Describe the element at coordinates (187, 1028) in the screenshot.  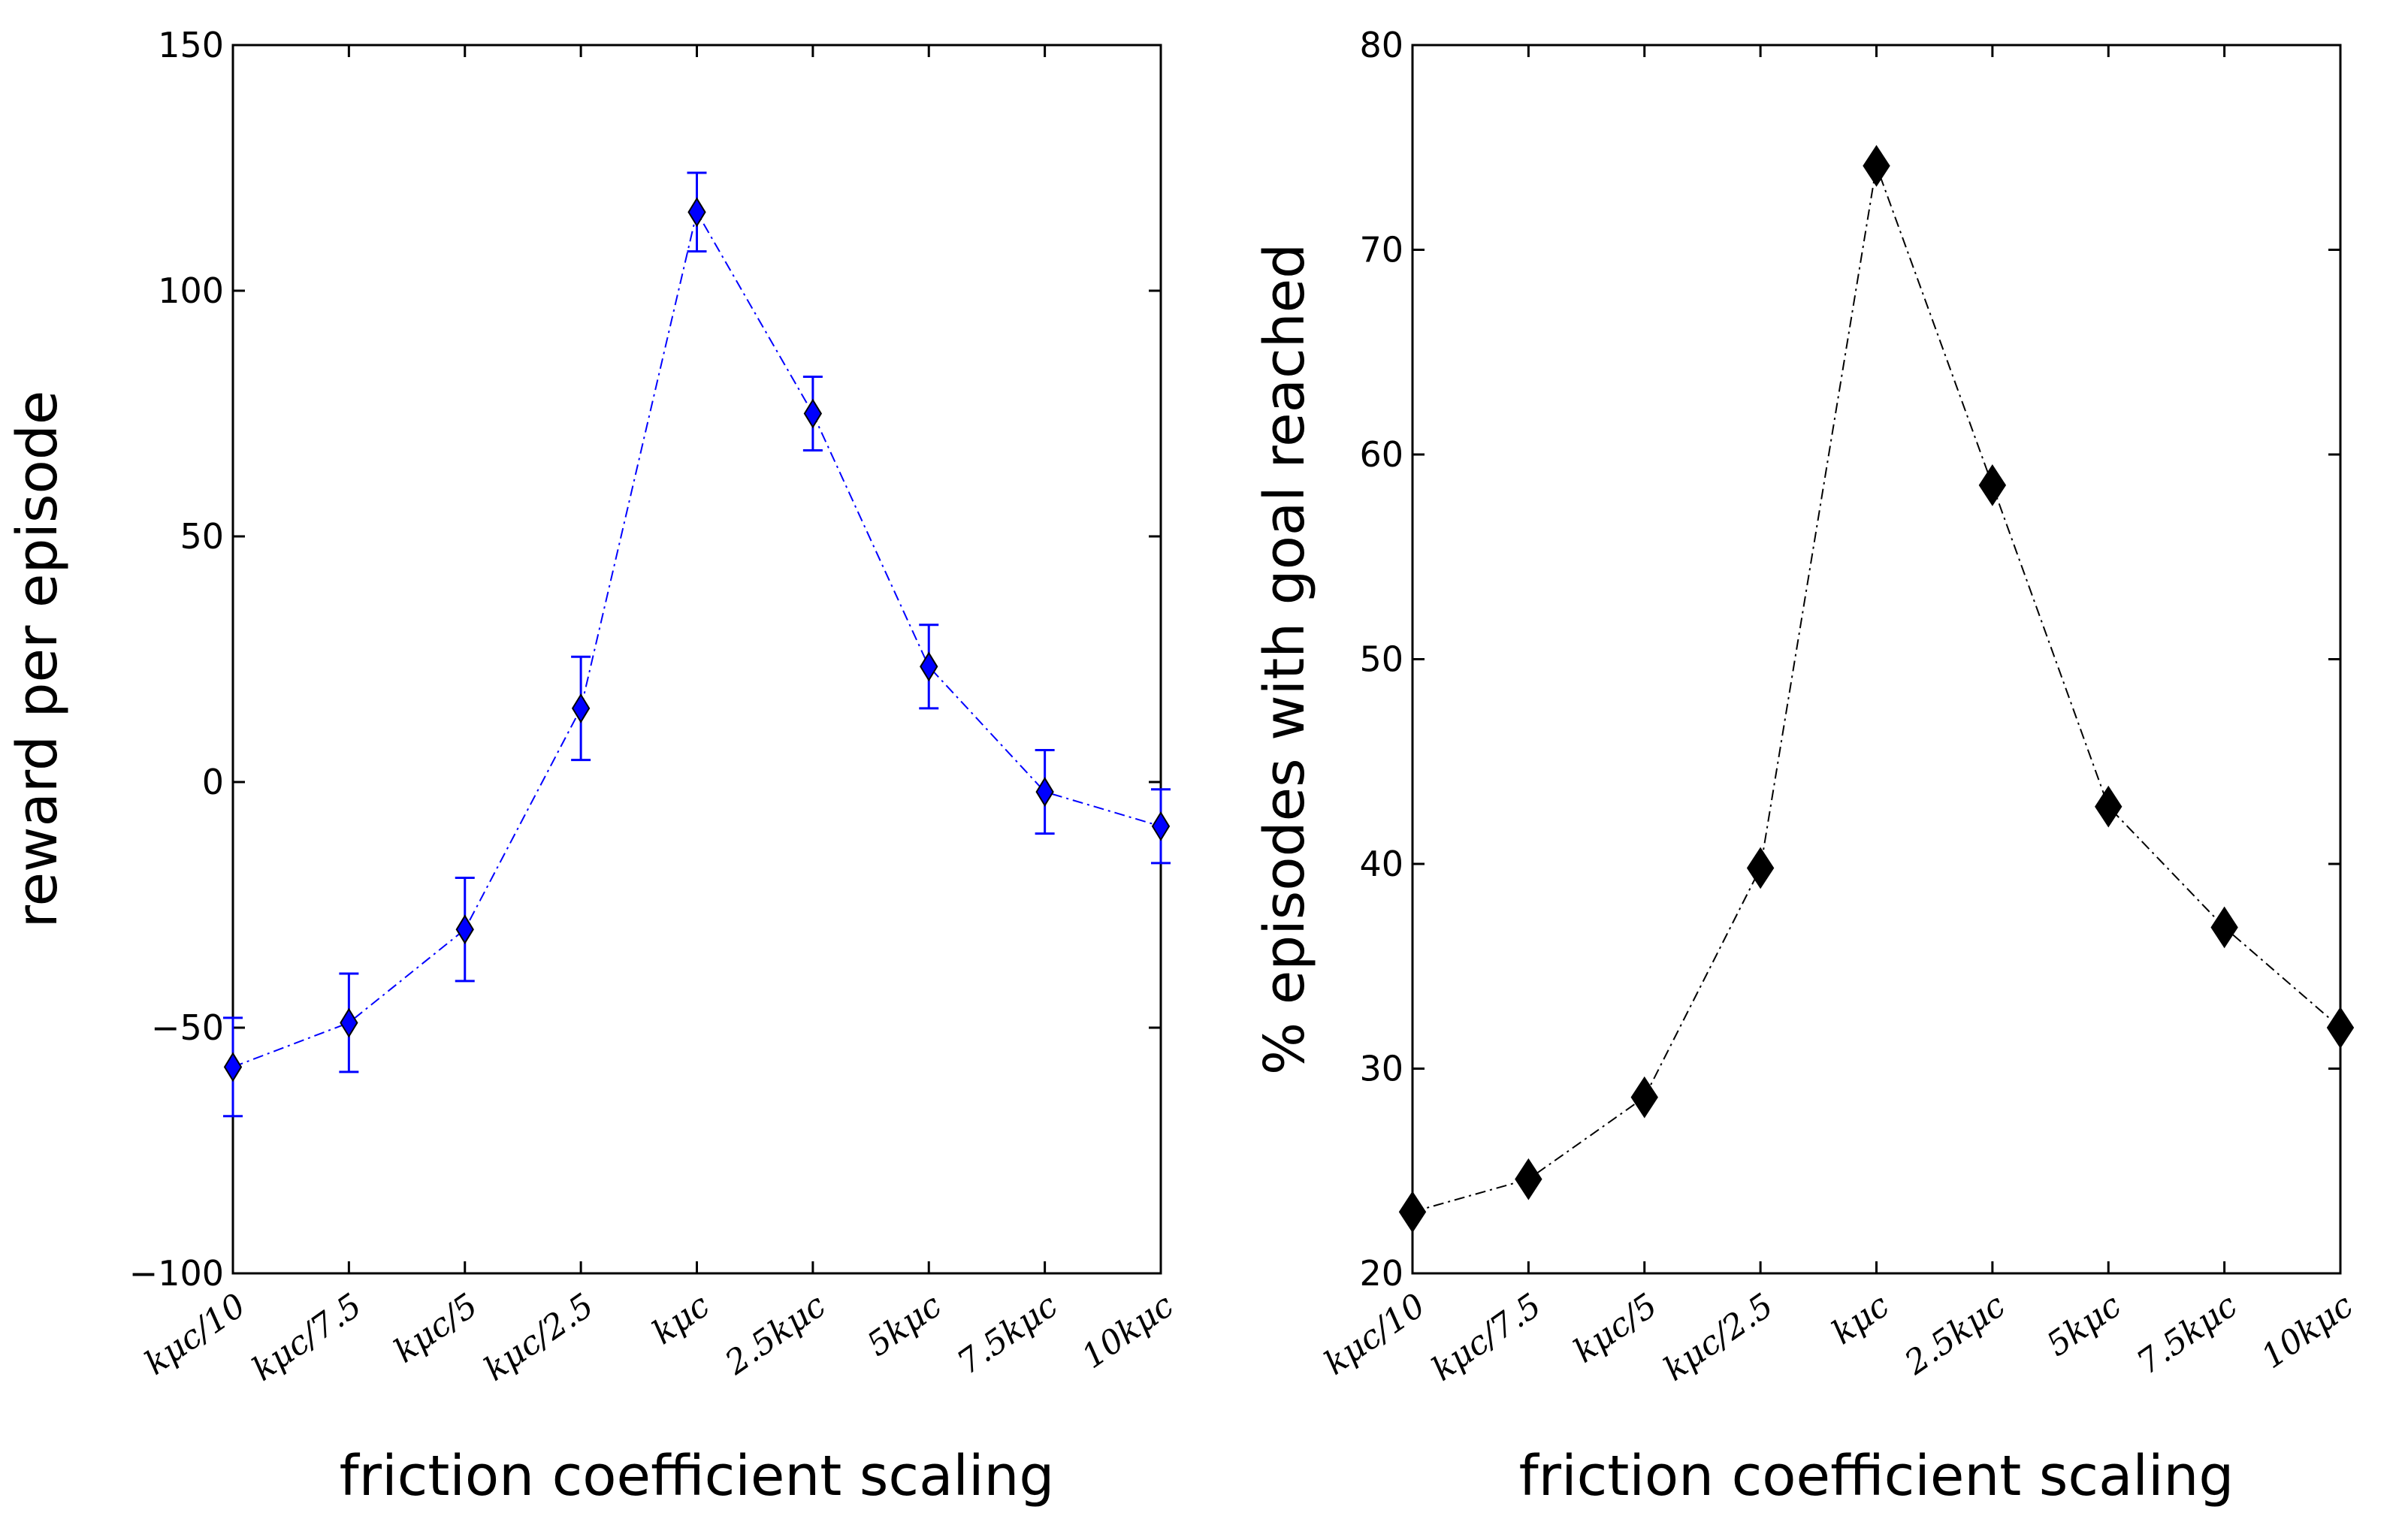
I see `y-tick-label: −50` at that location.